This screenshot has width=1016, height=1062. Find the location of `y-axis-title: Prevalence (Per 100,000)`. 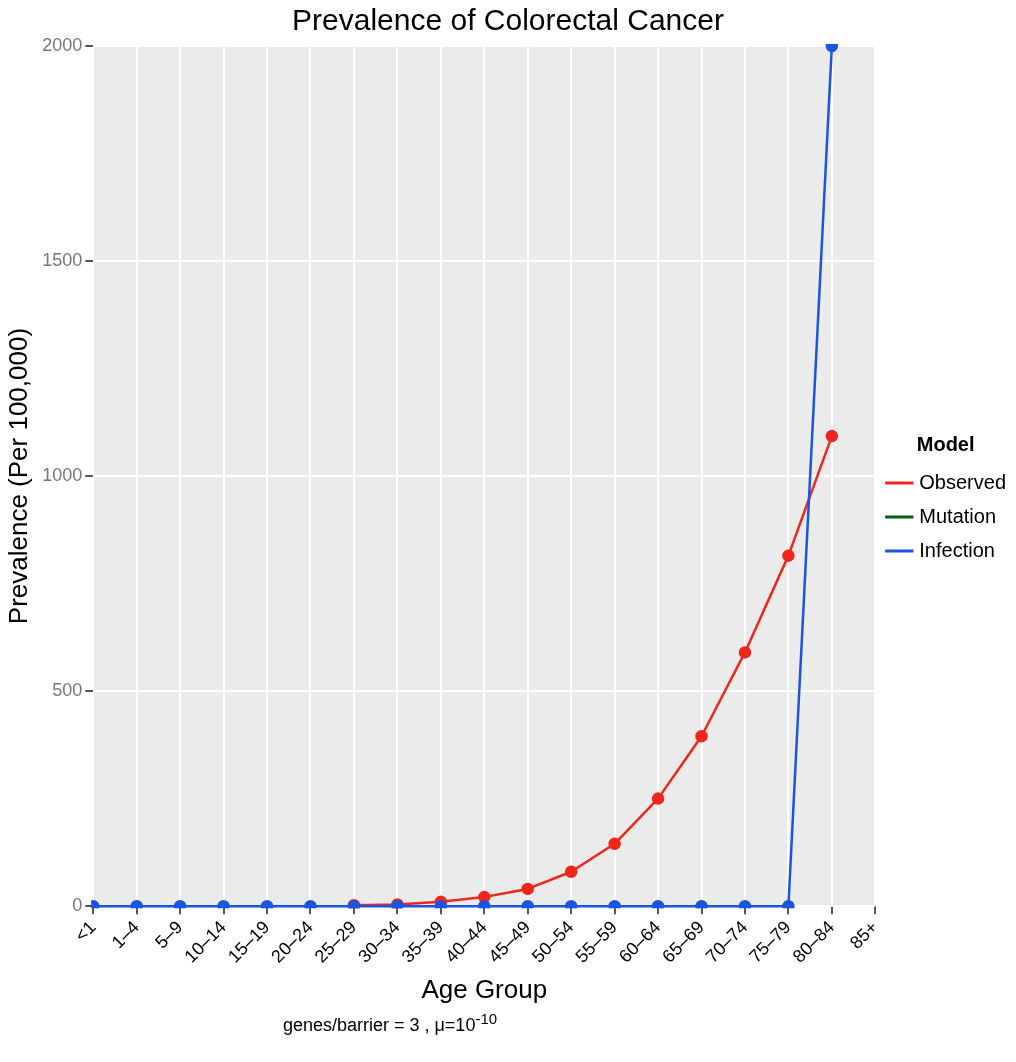

y-axis-title: Prevalence (Per 100,000) is located at coordinates (17, 476).